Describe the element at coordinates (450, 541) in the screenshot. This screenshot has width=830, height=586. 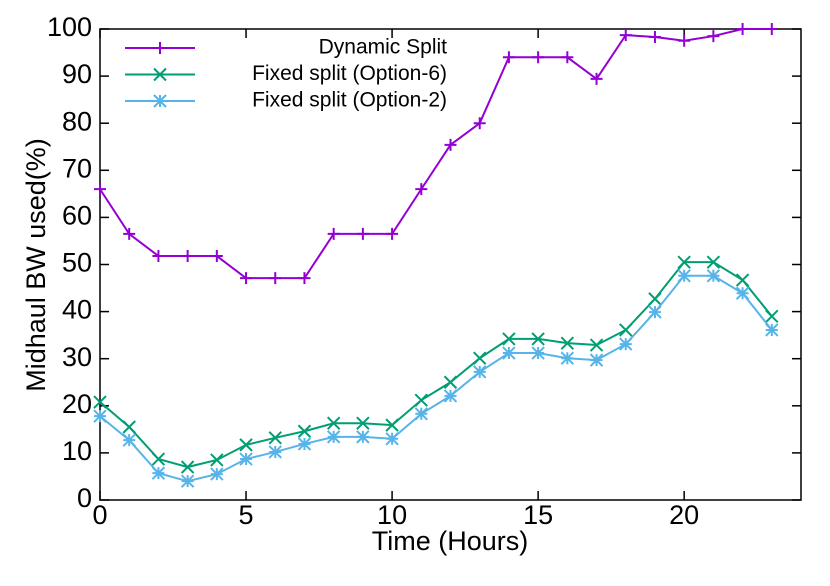
I see `x-axis-label: Time (Hours)` at that location.